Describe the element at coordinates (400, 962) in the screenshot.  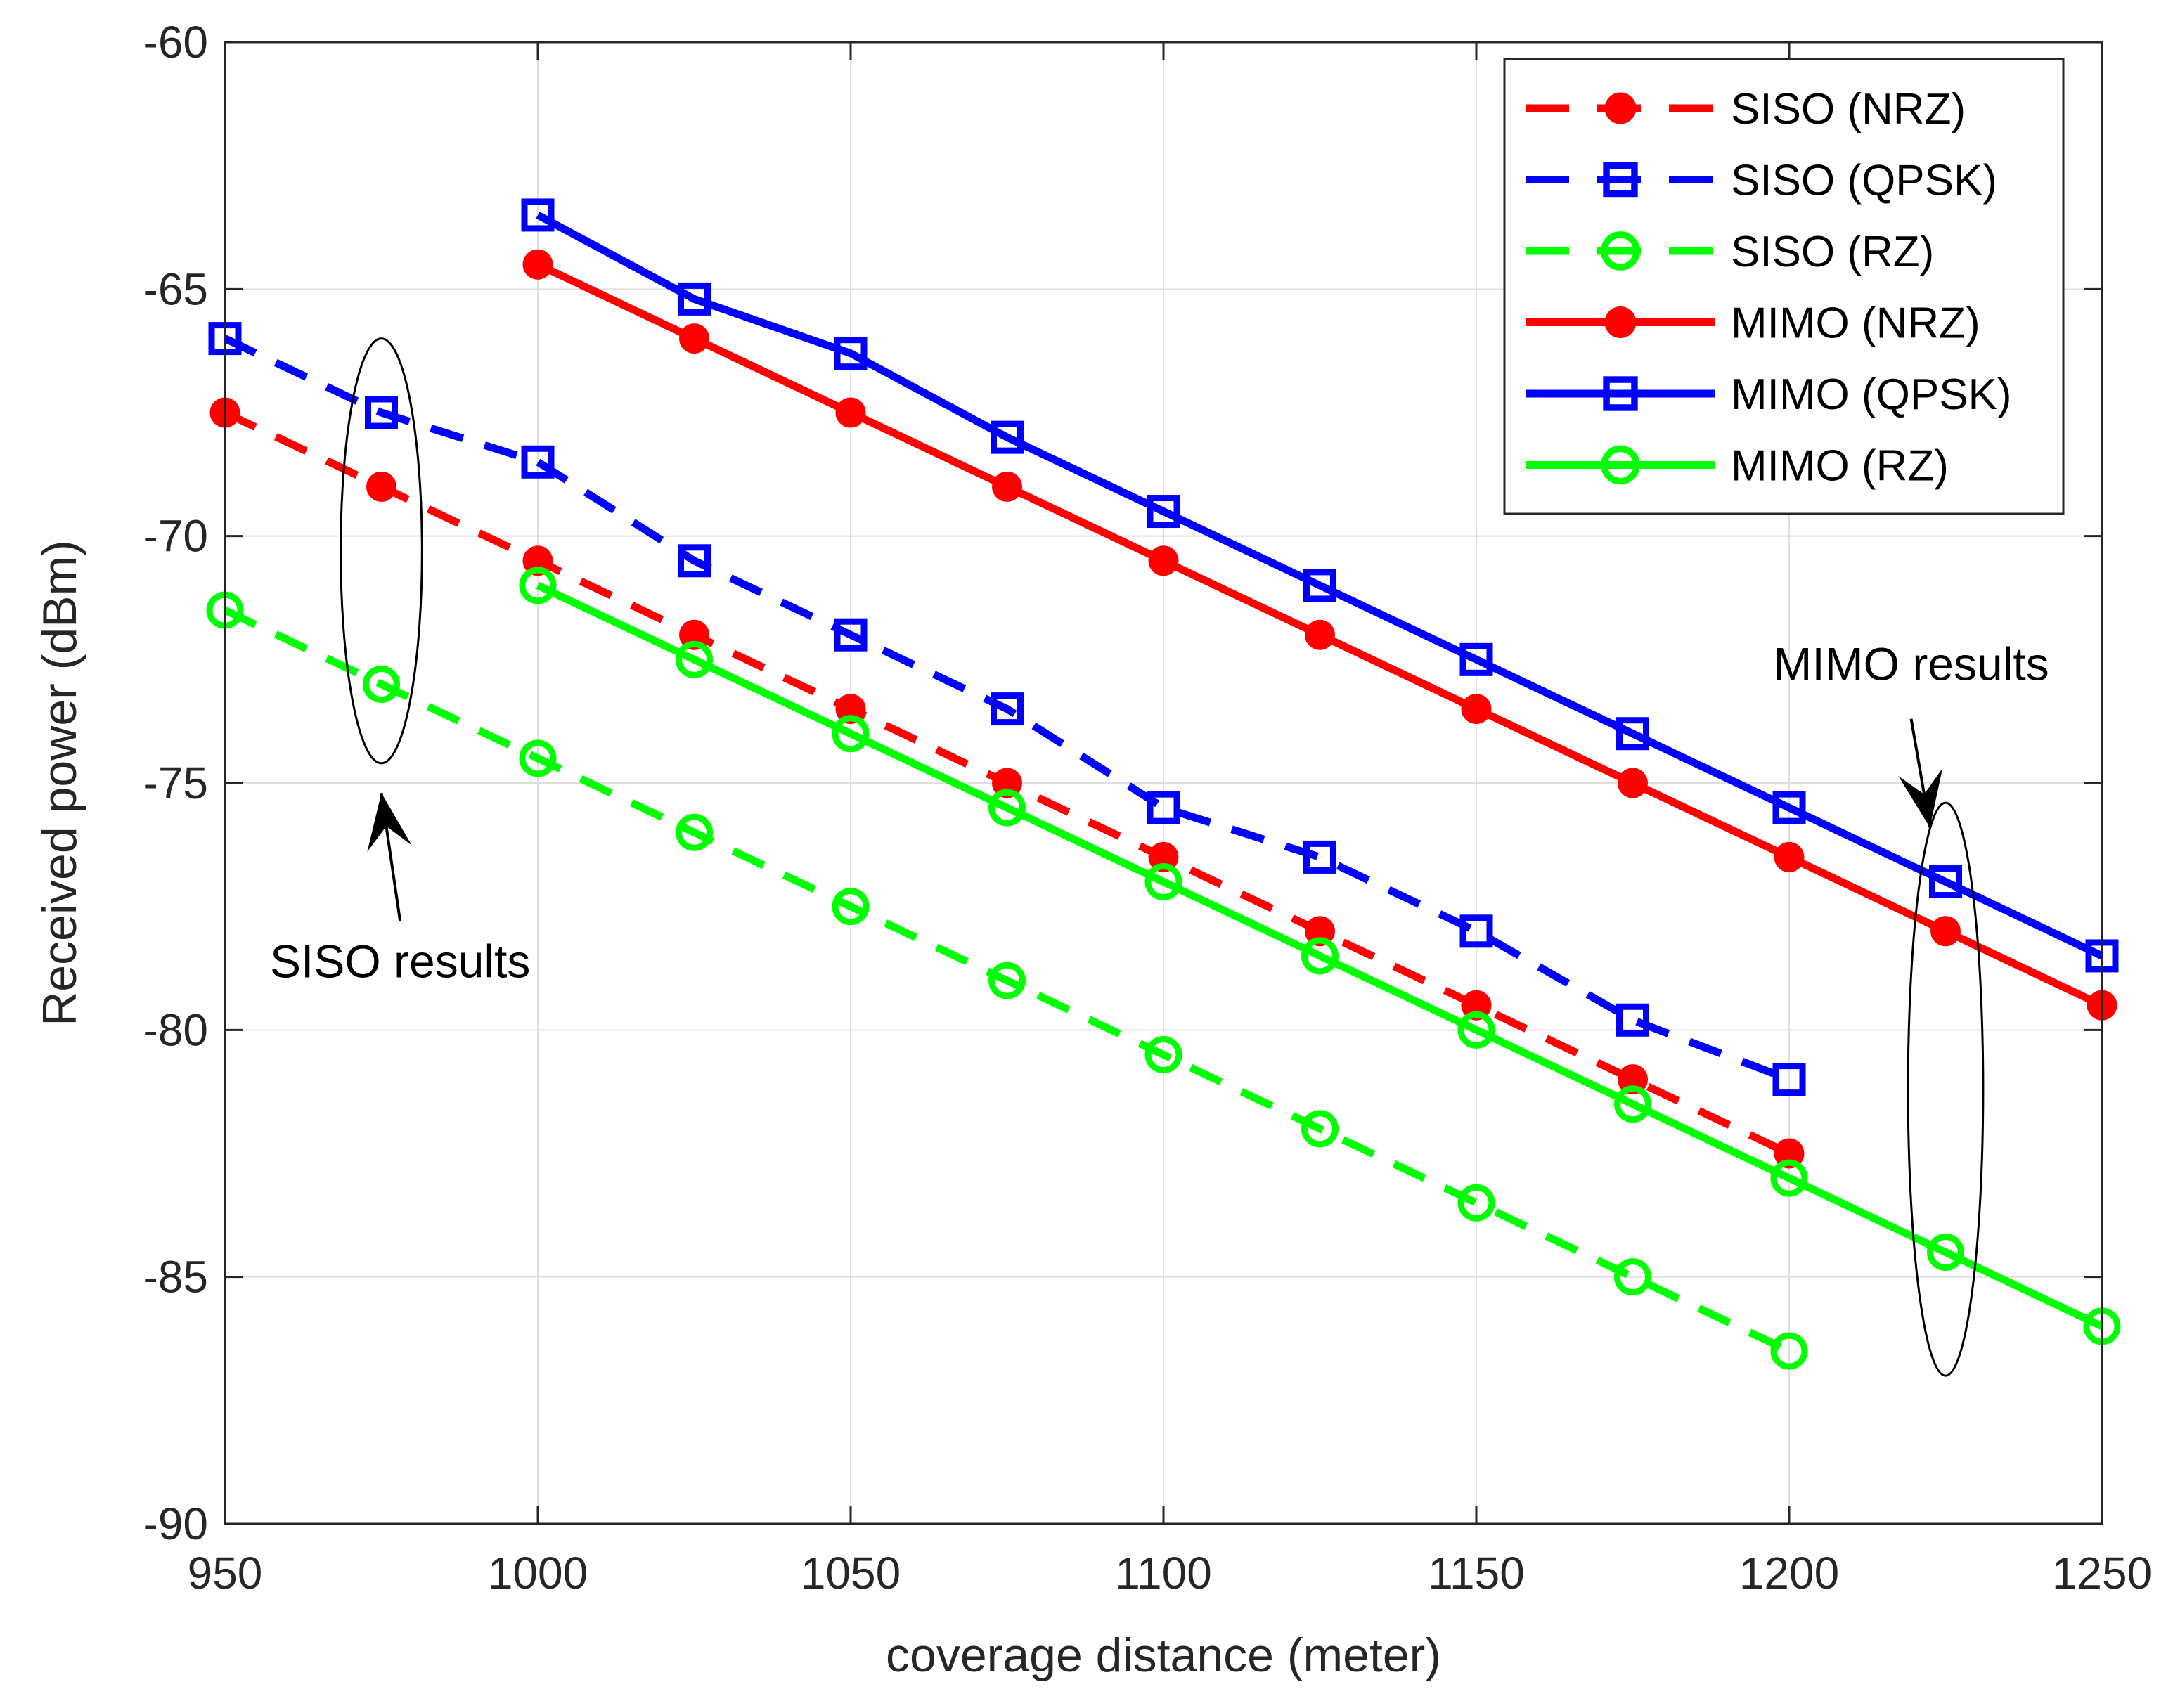
I see `annotation-label: SISO results` at that location.